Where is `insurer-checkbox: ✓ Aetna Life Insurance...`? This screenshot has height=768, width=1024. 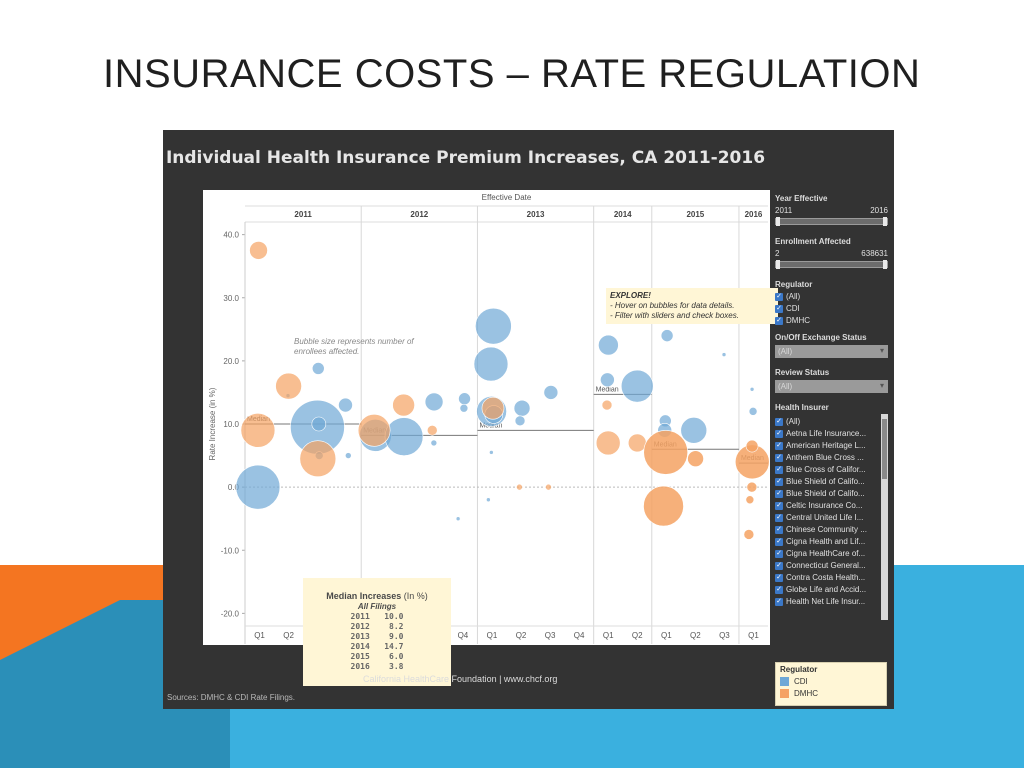
insurer-checkbox: ✓ Aetna Life Insurance... is located at coordinates (827, 433).